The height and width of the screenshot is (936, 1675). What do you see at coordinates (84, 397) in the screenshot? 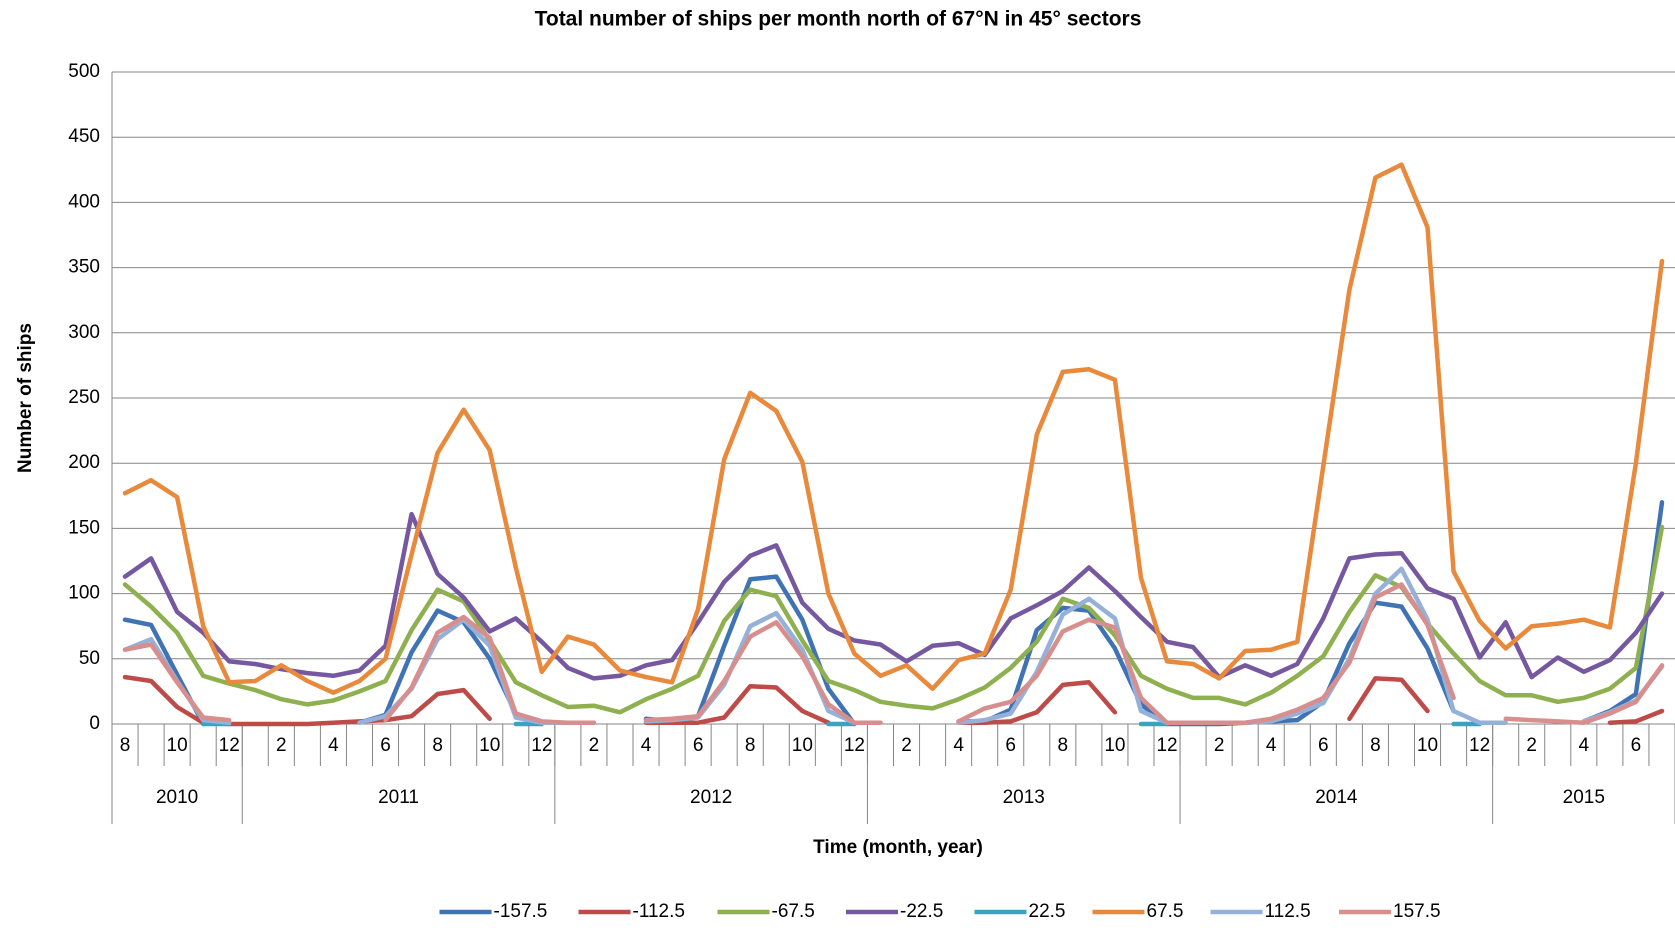
I see `y-tick-label: 250` at bounding box center [84, 397].